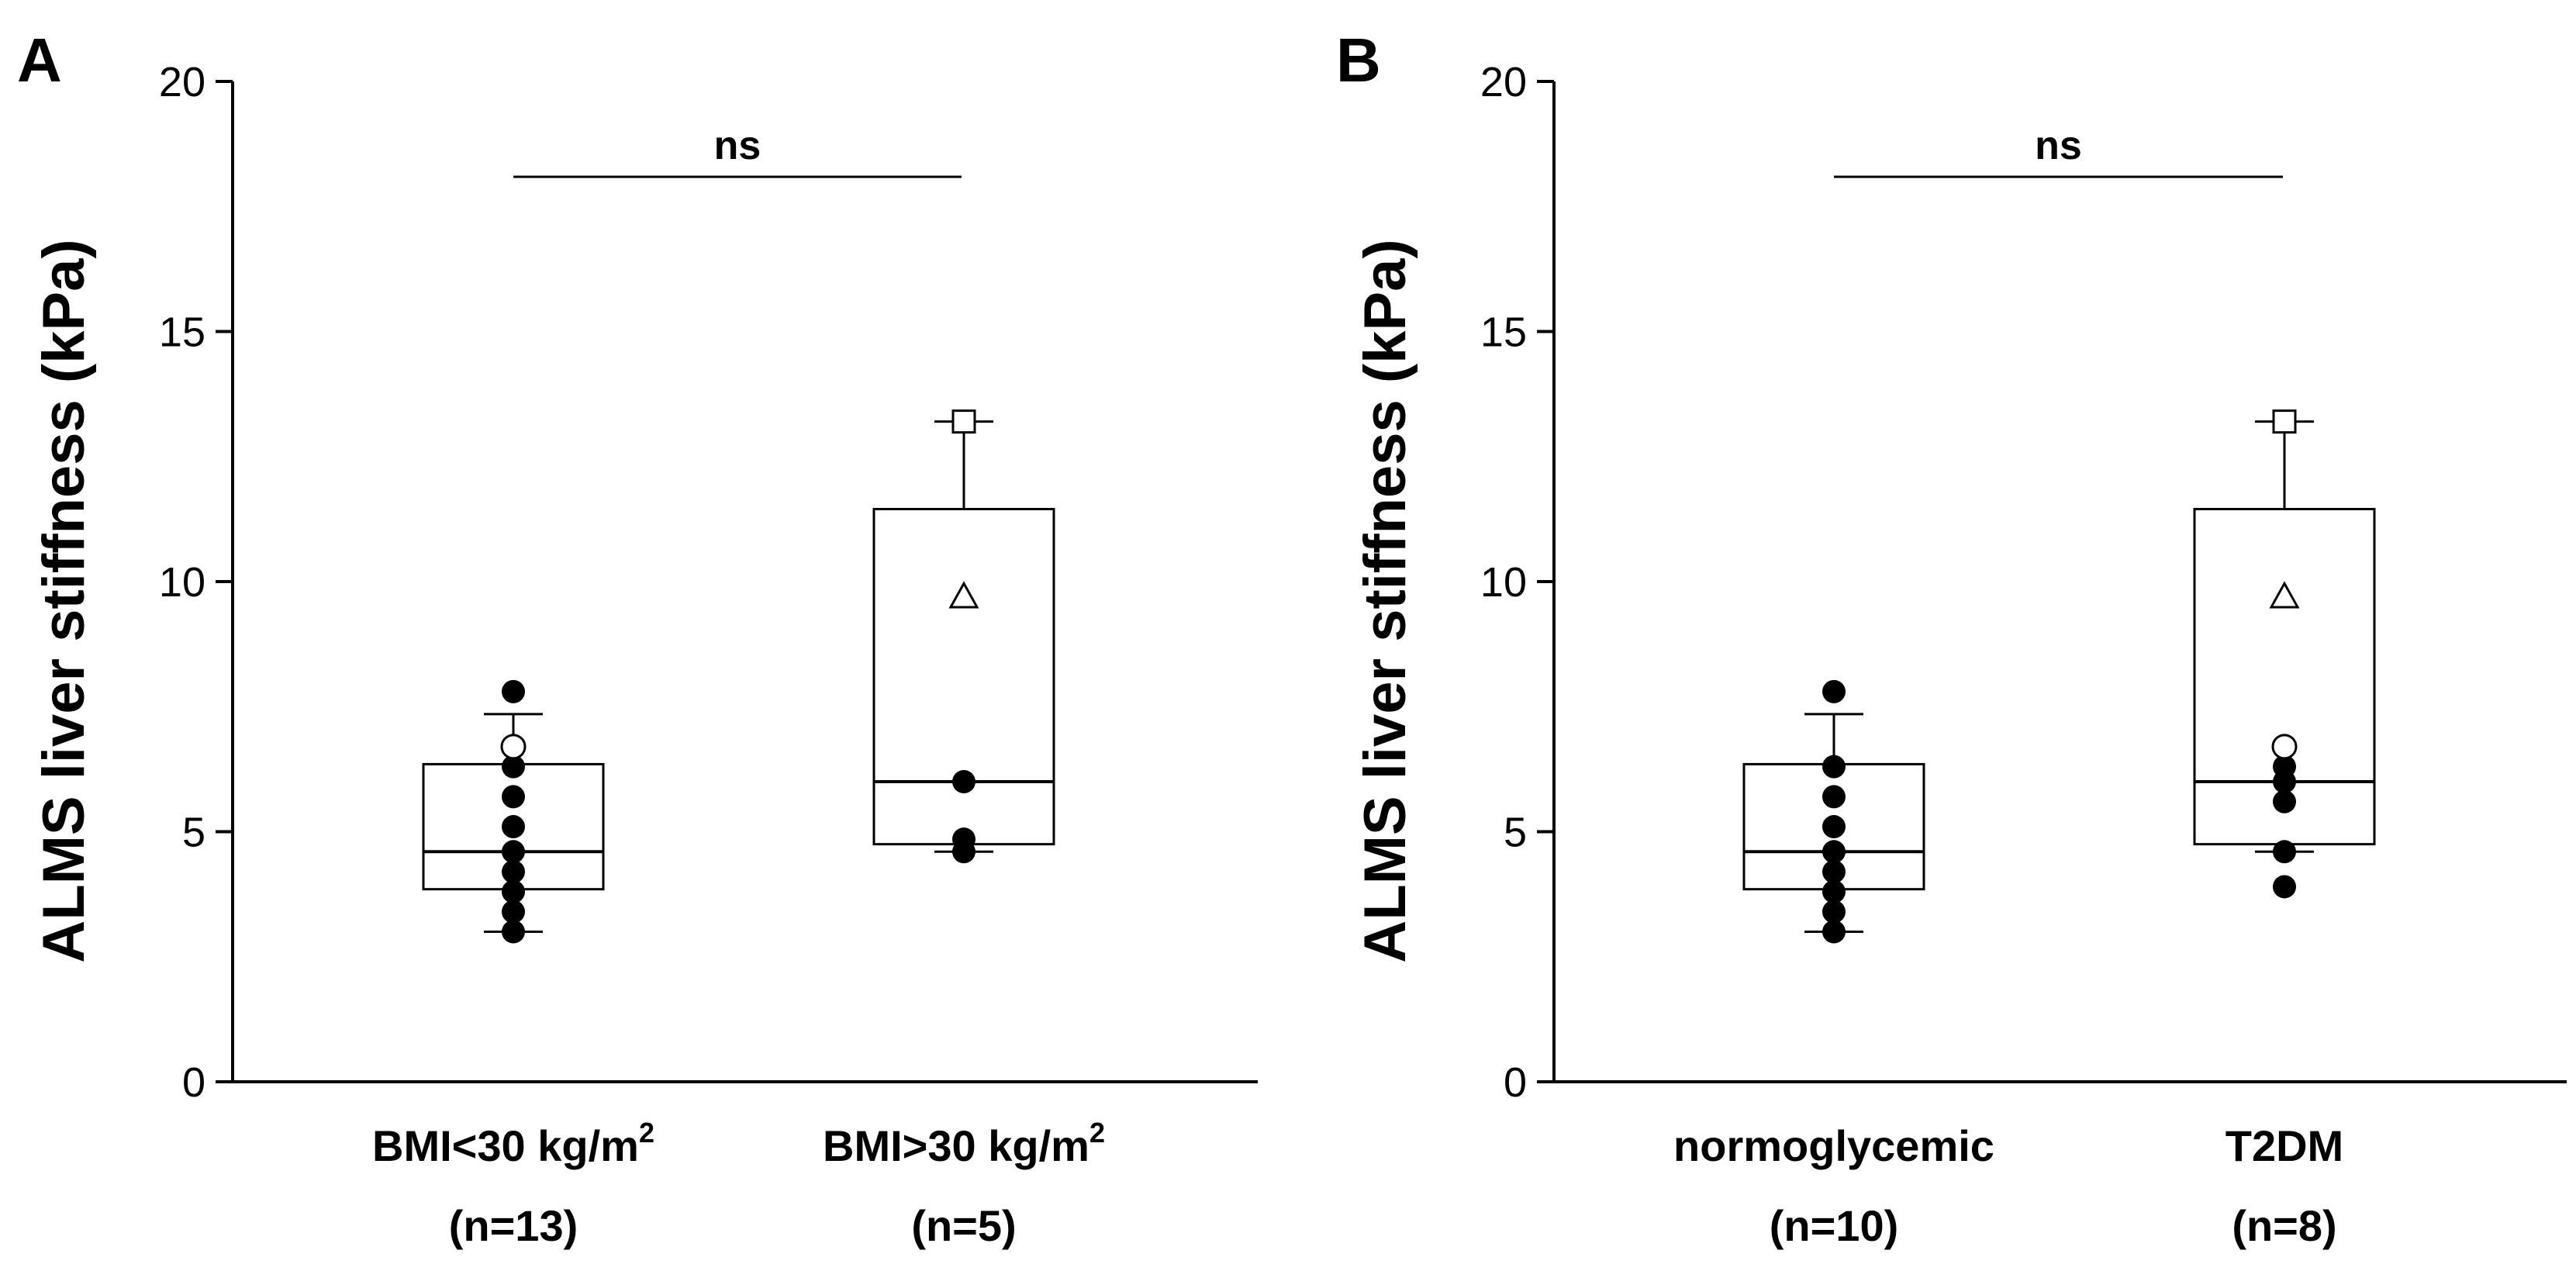 This screenshot has height=1271, width=2576. What do you see at coordinates (963, 1225) in the screenshot?
I see `category-n-label: (n=5)` at bounding box center [963, 1225].